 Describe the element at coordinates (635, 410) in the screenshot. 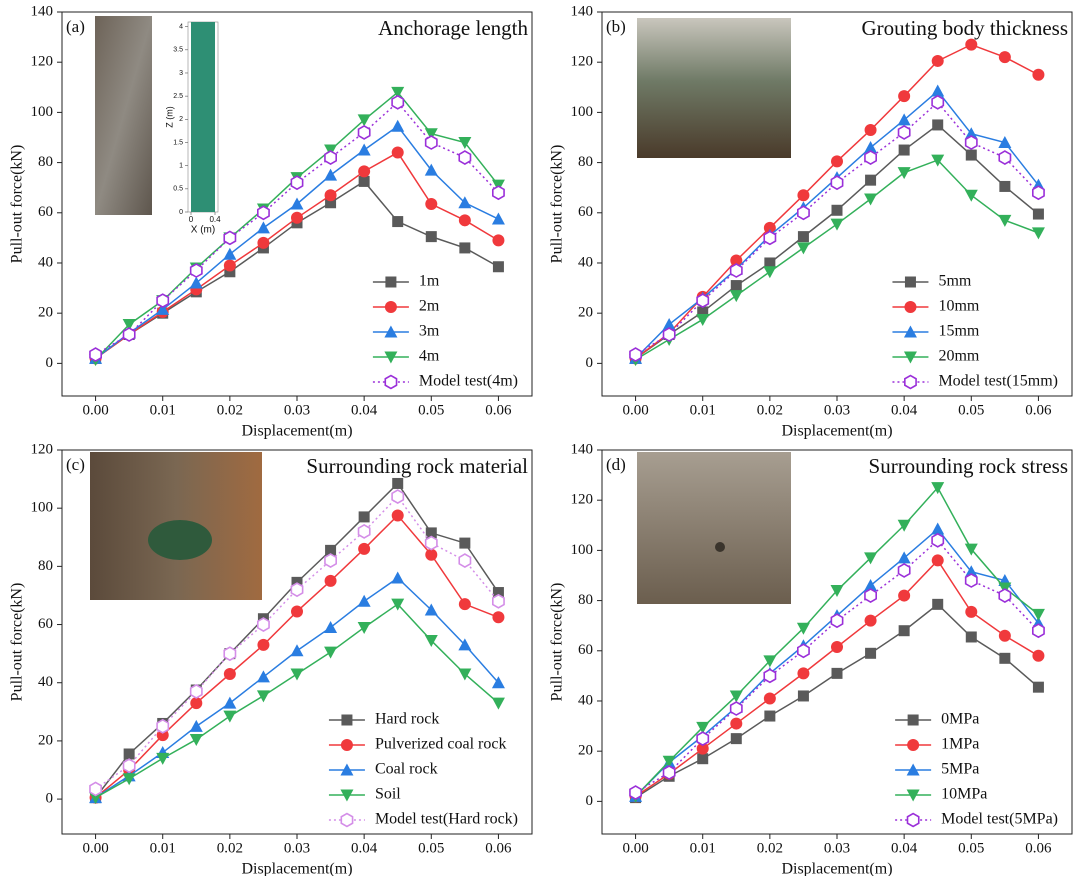

I see `x-tick-label: 0.00` at that location.